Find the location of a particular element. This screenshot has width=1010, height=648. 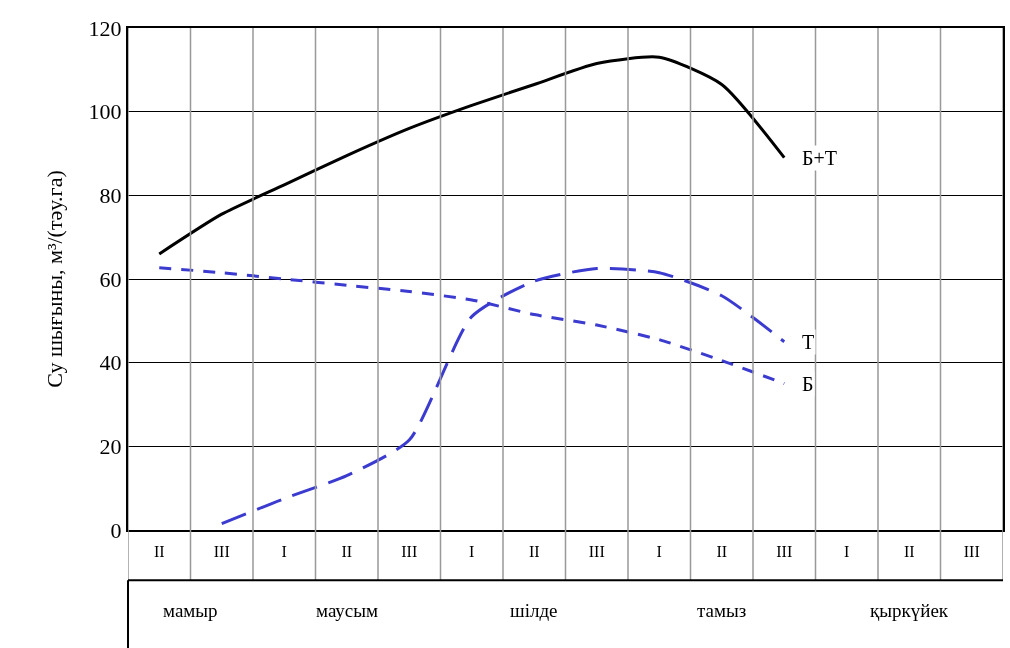

y-tick-label: 20 is located at coordinates (110, 447).